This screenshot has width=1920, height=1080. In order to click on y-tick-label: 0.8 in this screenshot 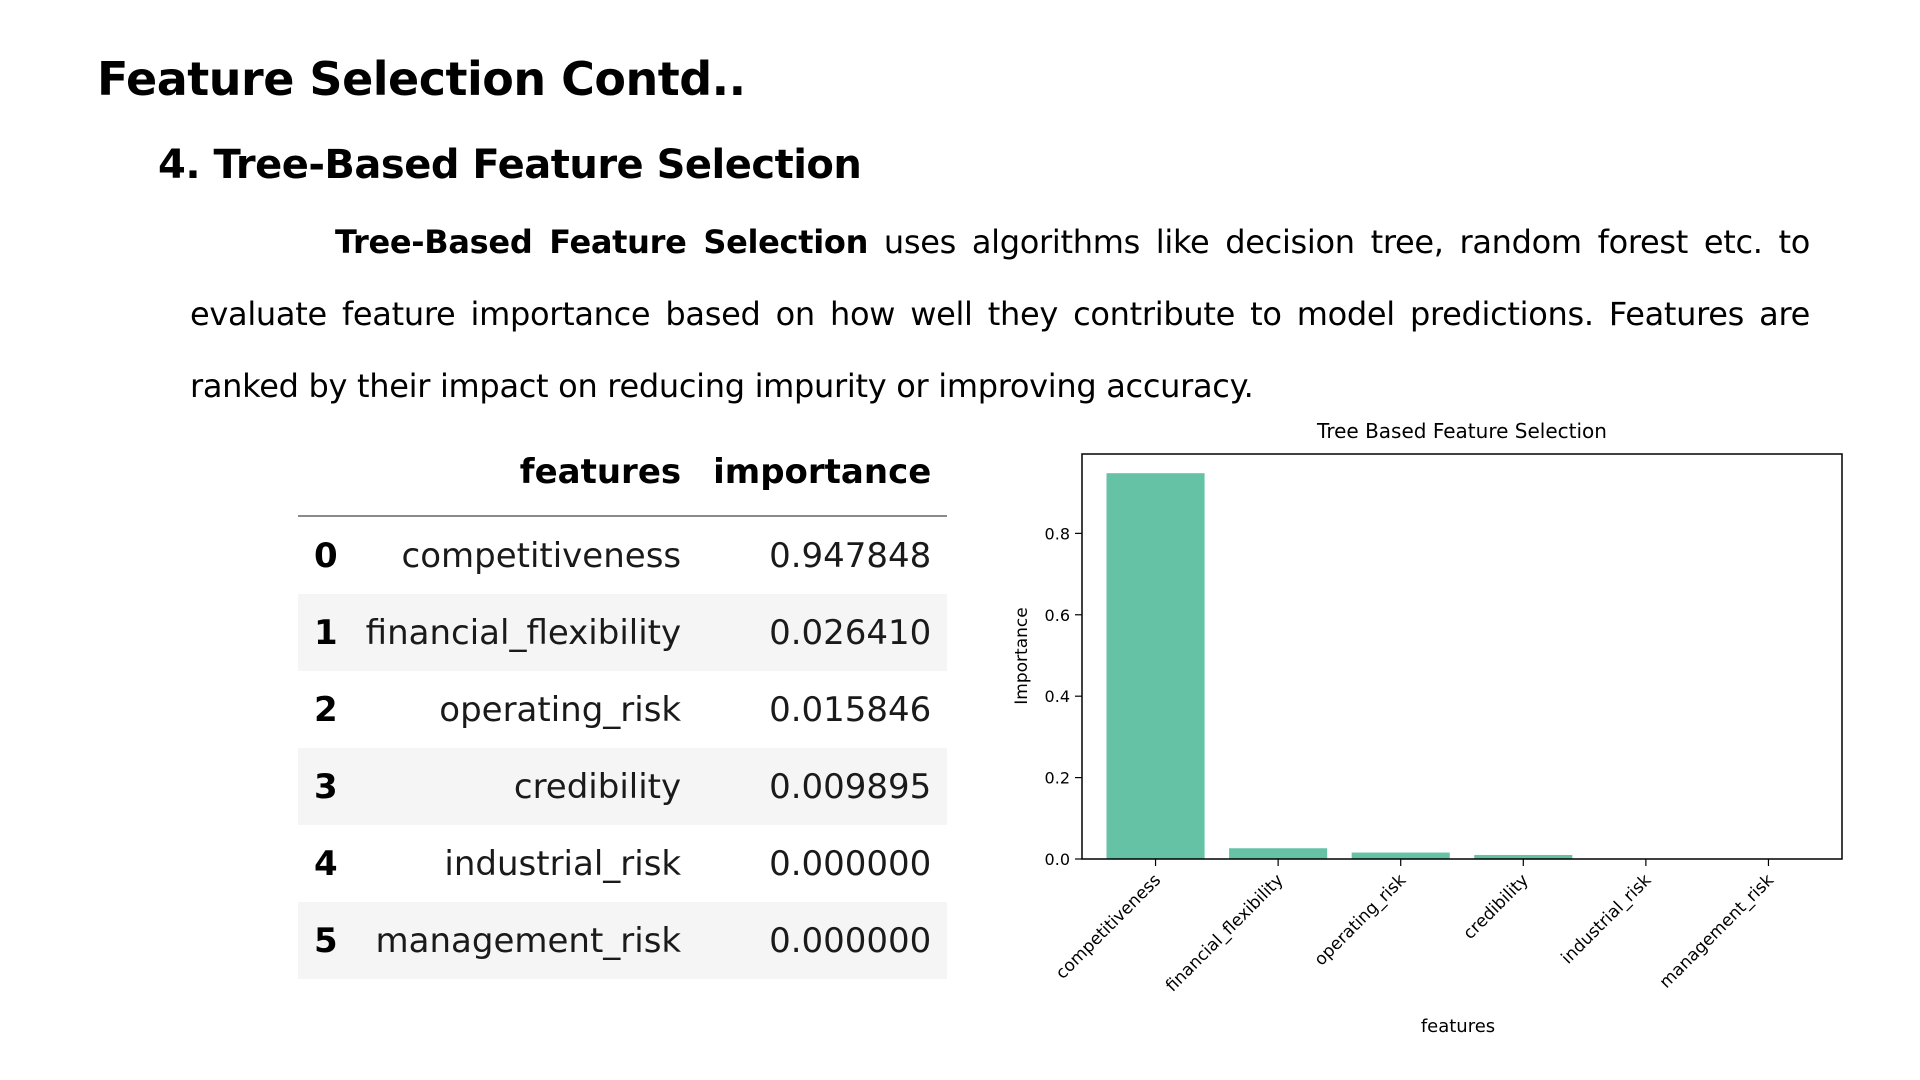, I will do `click(1057, 533)`.